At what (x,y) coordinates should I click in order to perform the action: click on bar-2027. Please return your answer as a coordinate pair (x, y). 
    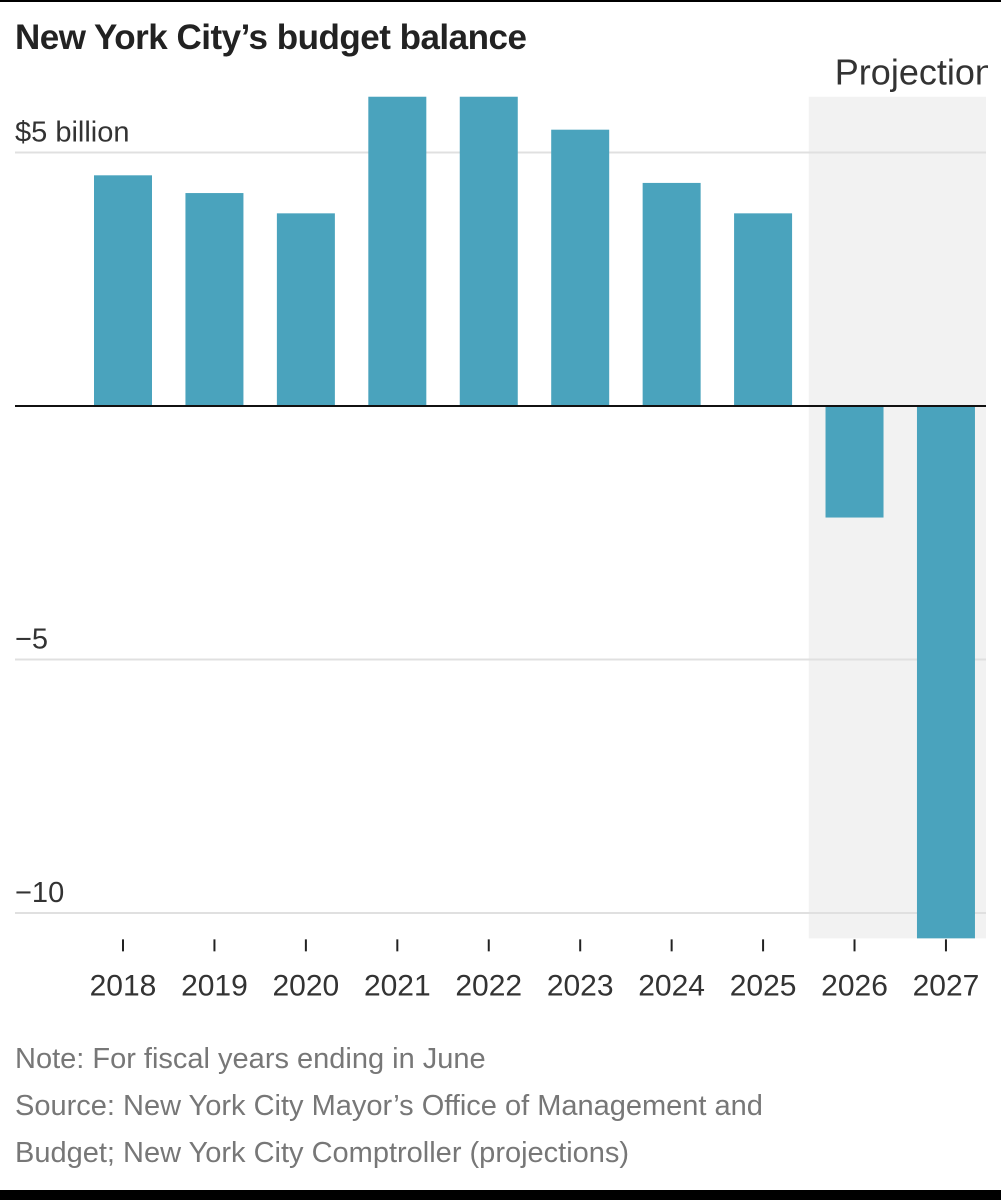
    Looking at the image, I should click on (945, 672).